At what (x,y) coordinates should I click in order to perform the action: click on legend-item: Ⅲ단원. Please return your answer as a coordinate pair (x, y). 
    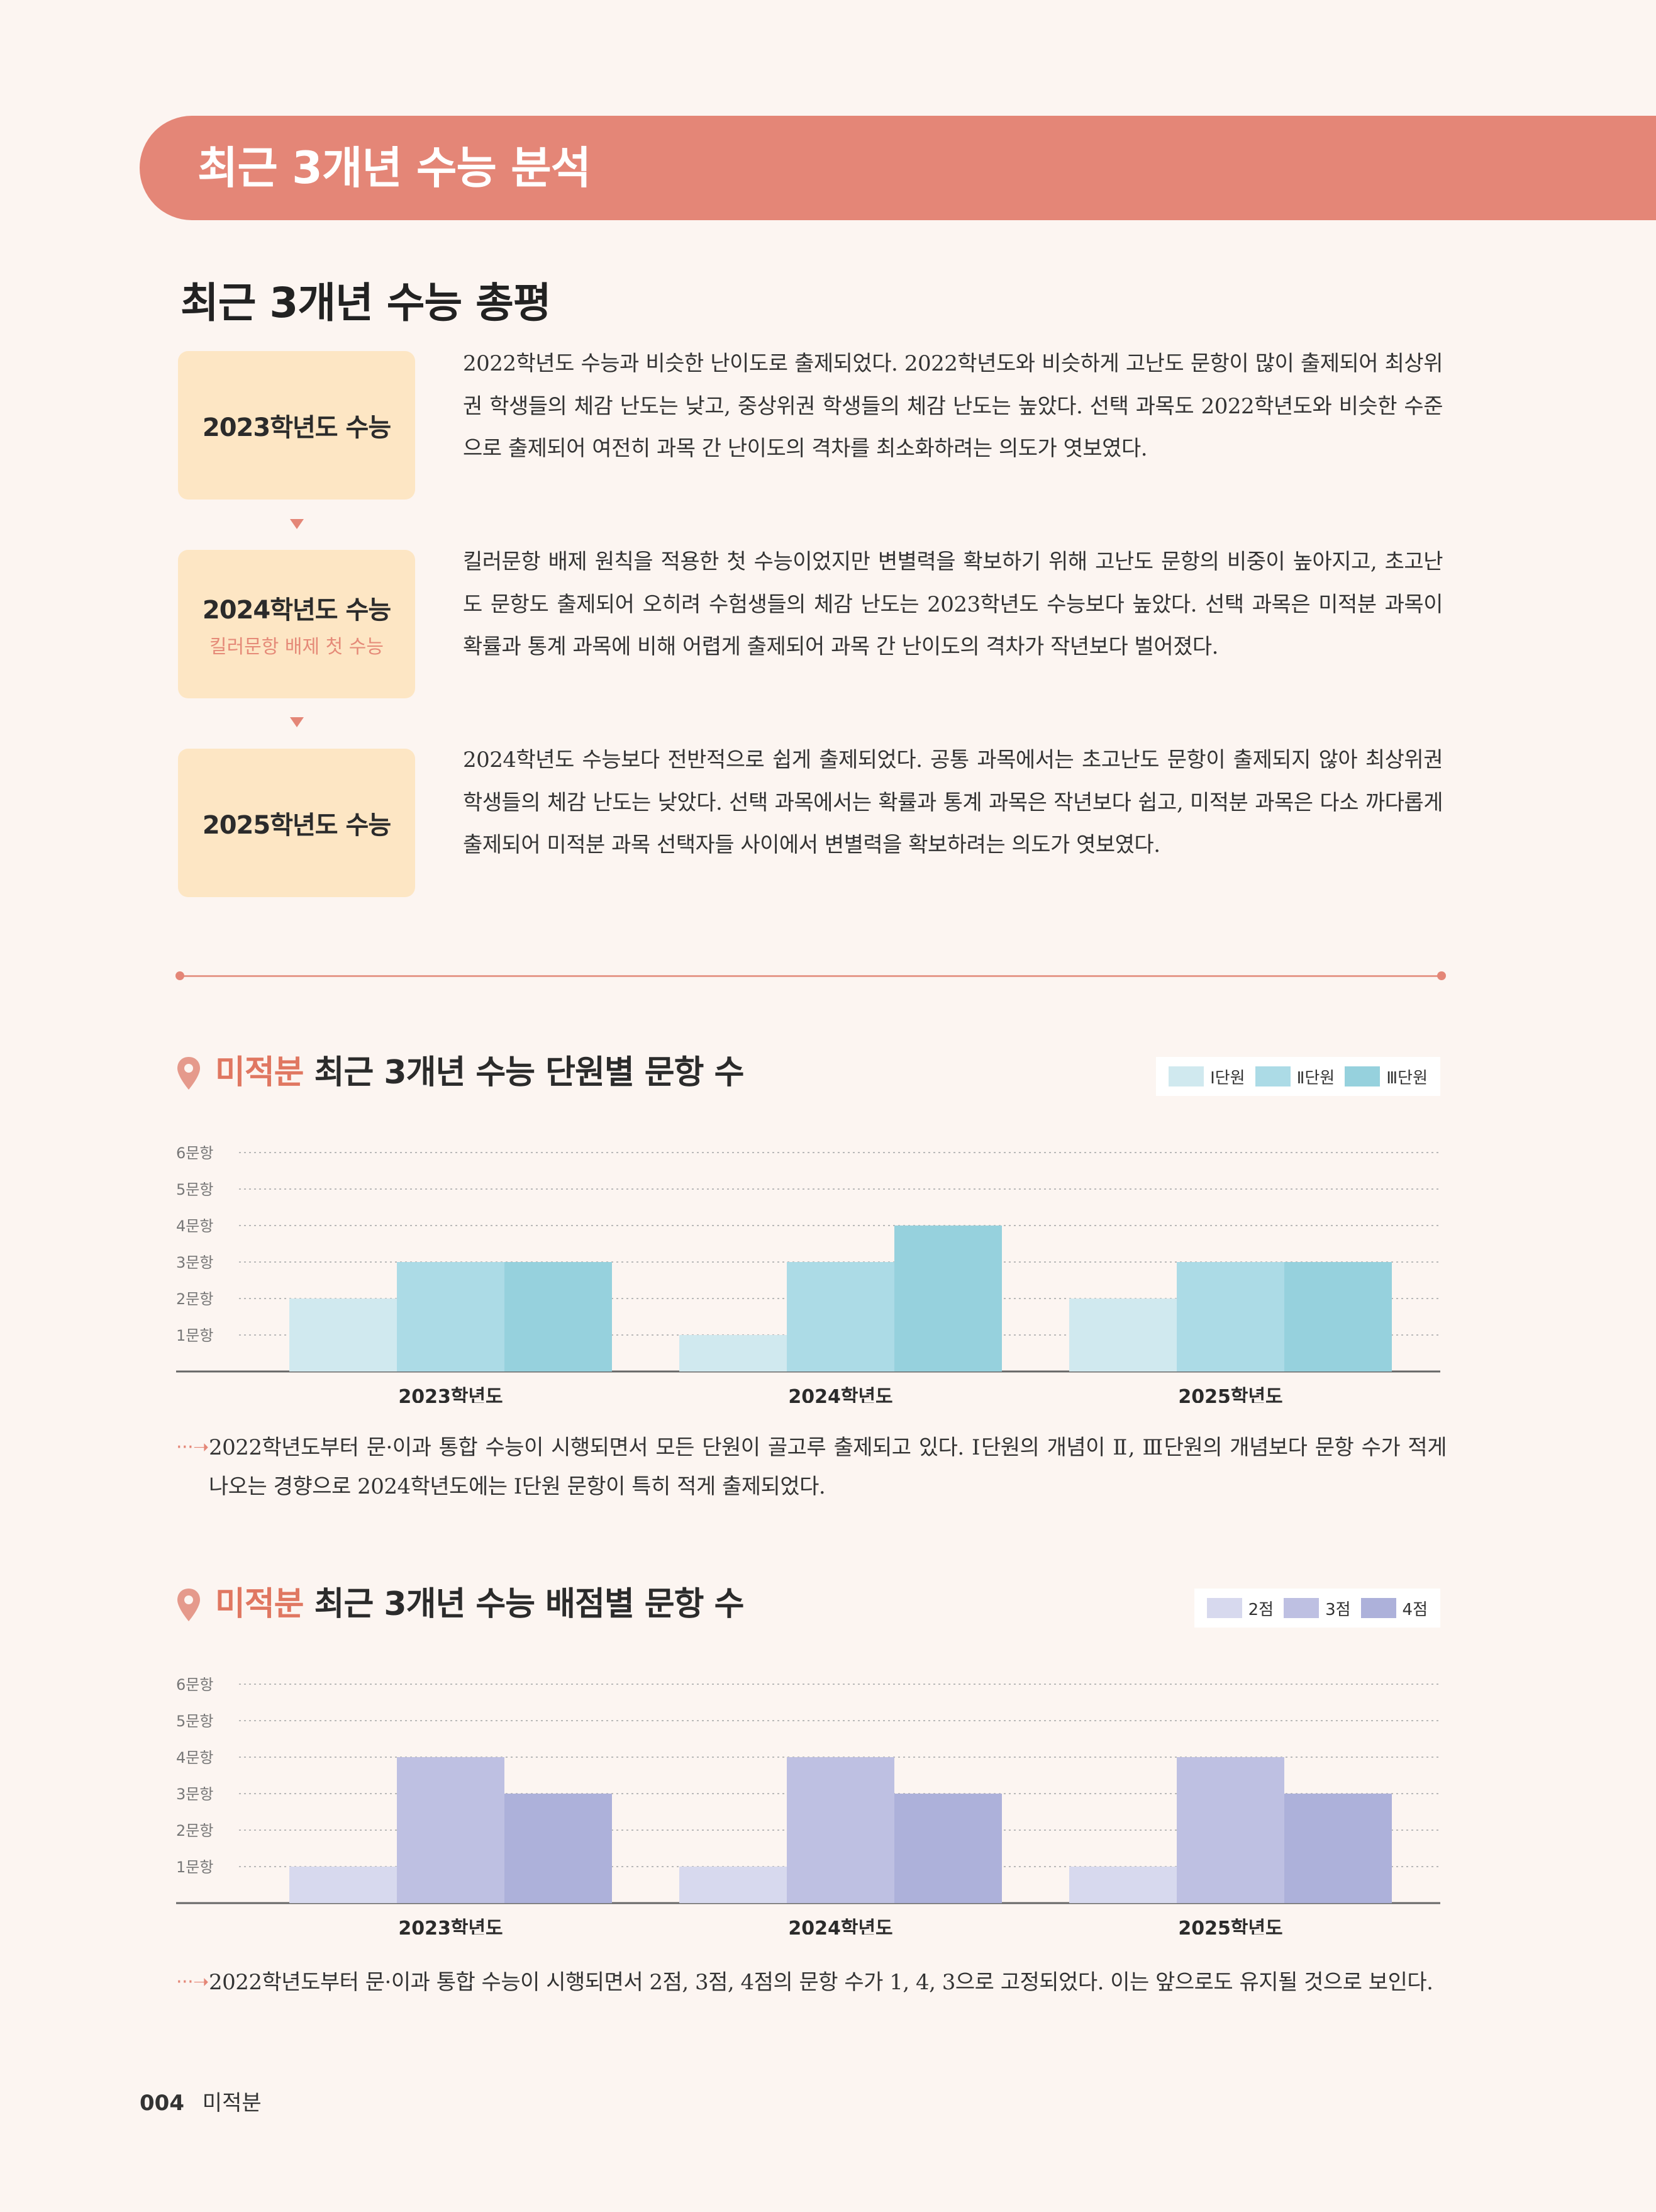
    Looking at the image, I should click on (1386, 1076).